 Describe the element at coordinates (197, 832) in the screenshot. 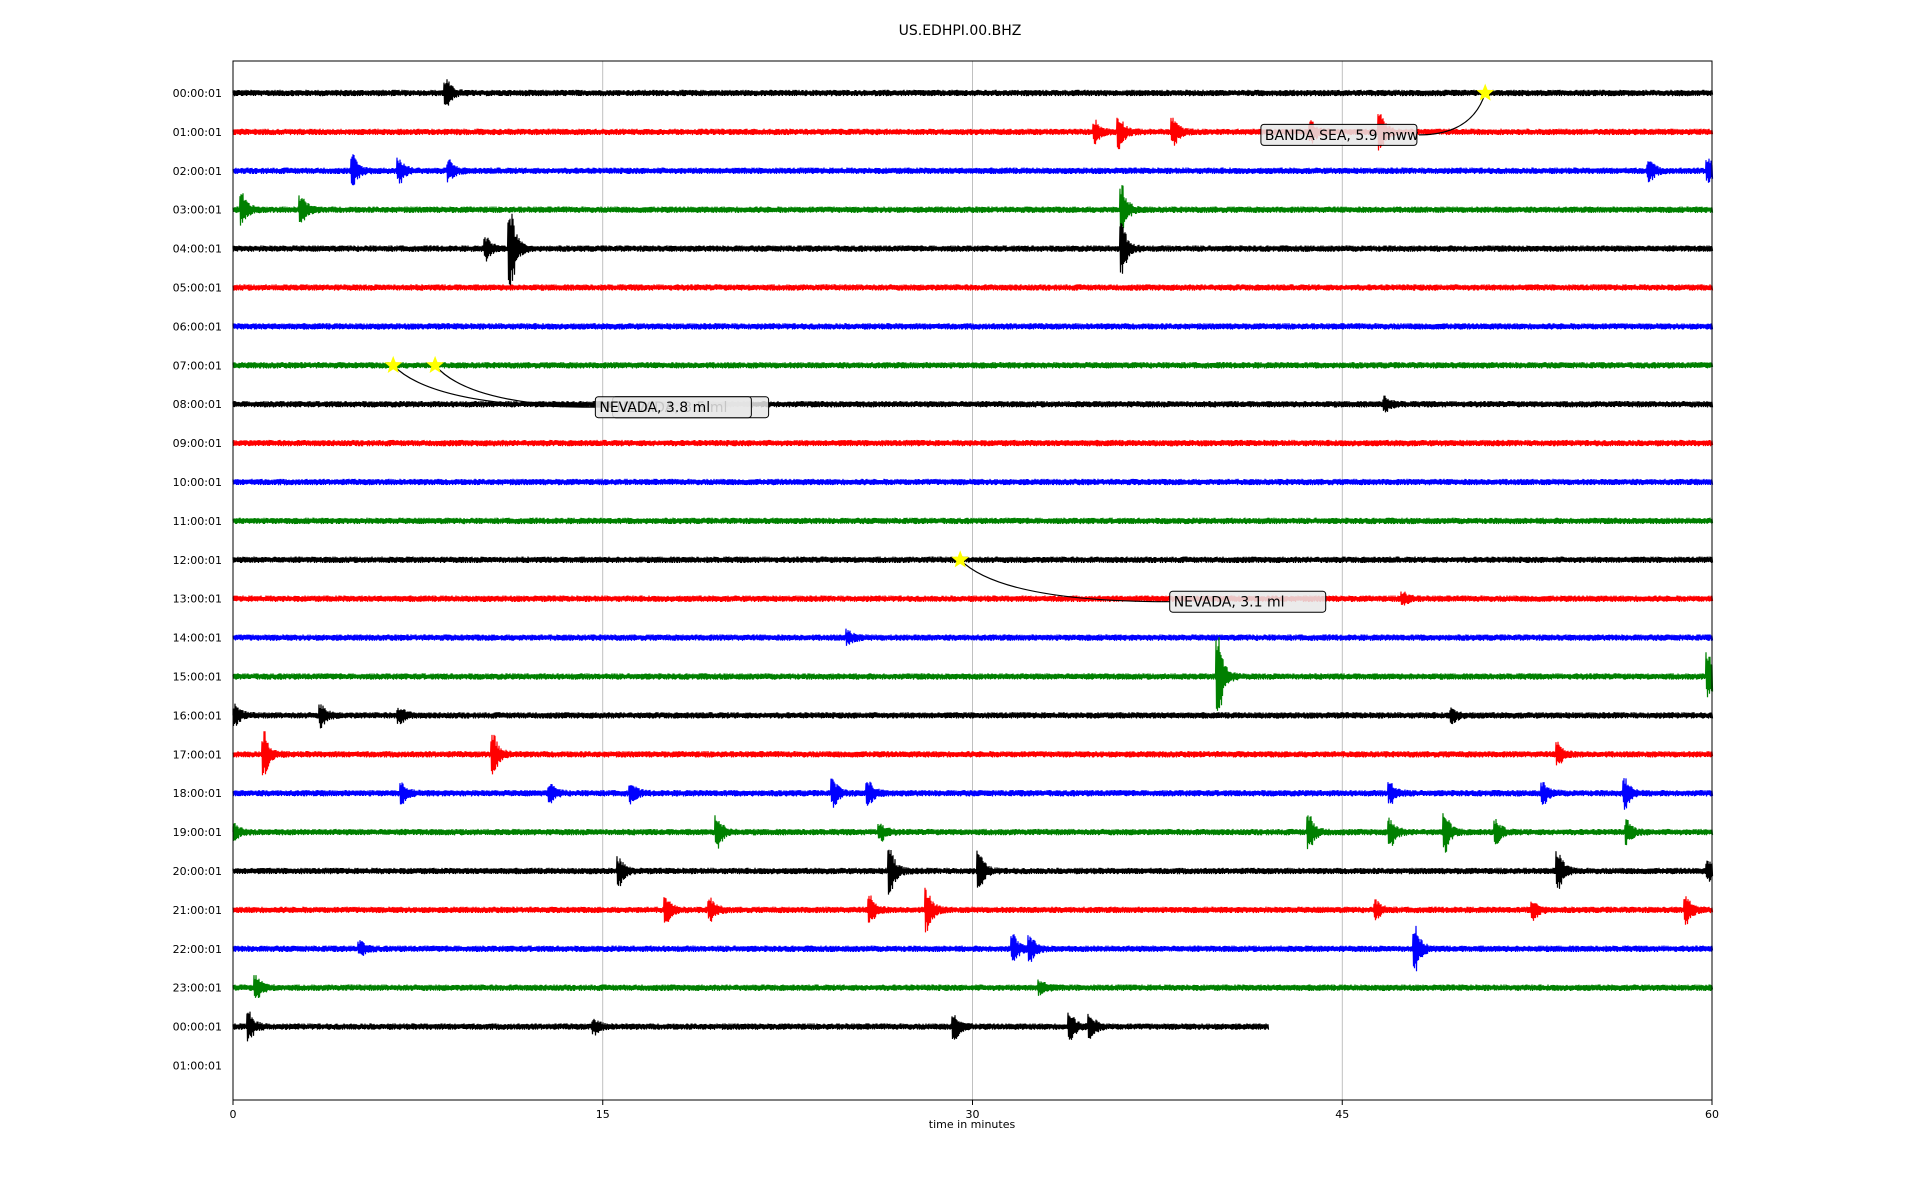

I see `row-label: 19:00:01` at that location.